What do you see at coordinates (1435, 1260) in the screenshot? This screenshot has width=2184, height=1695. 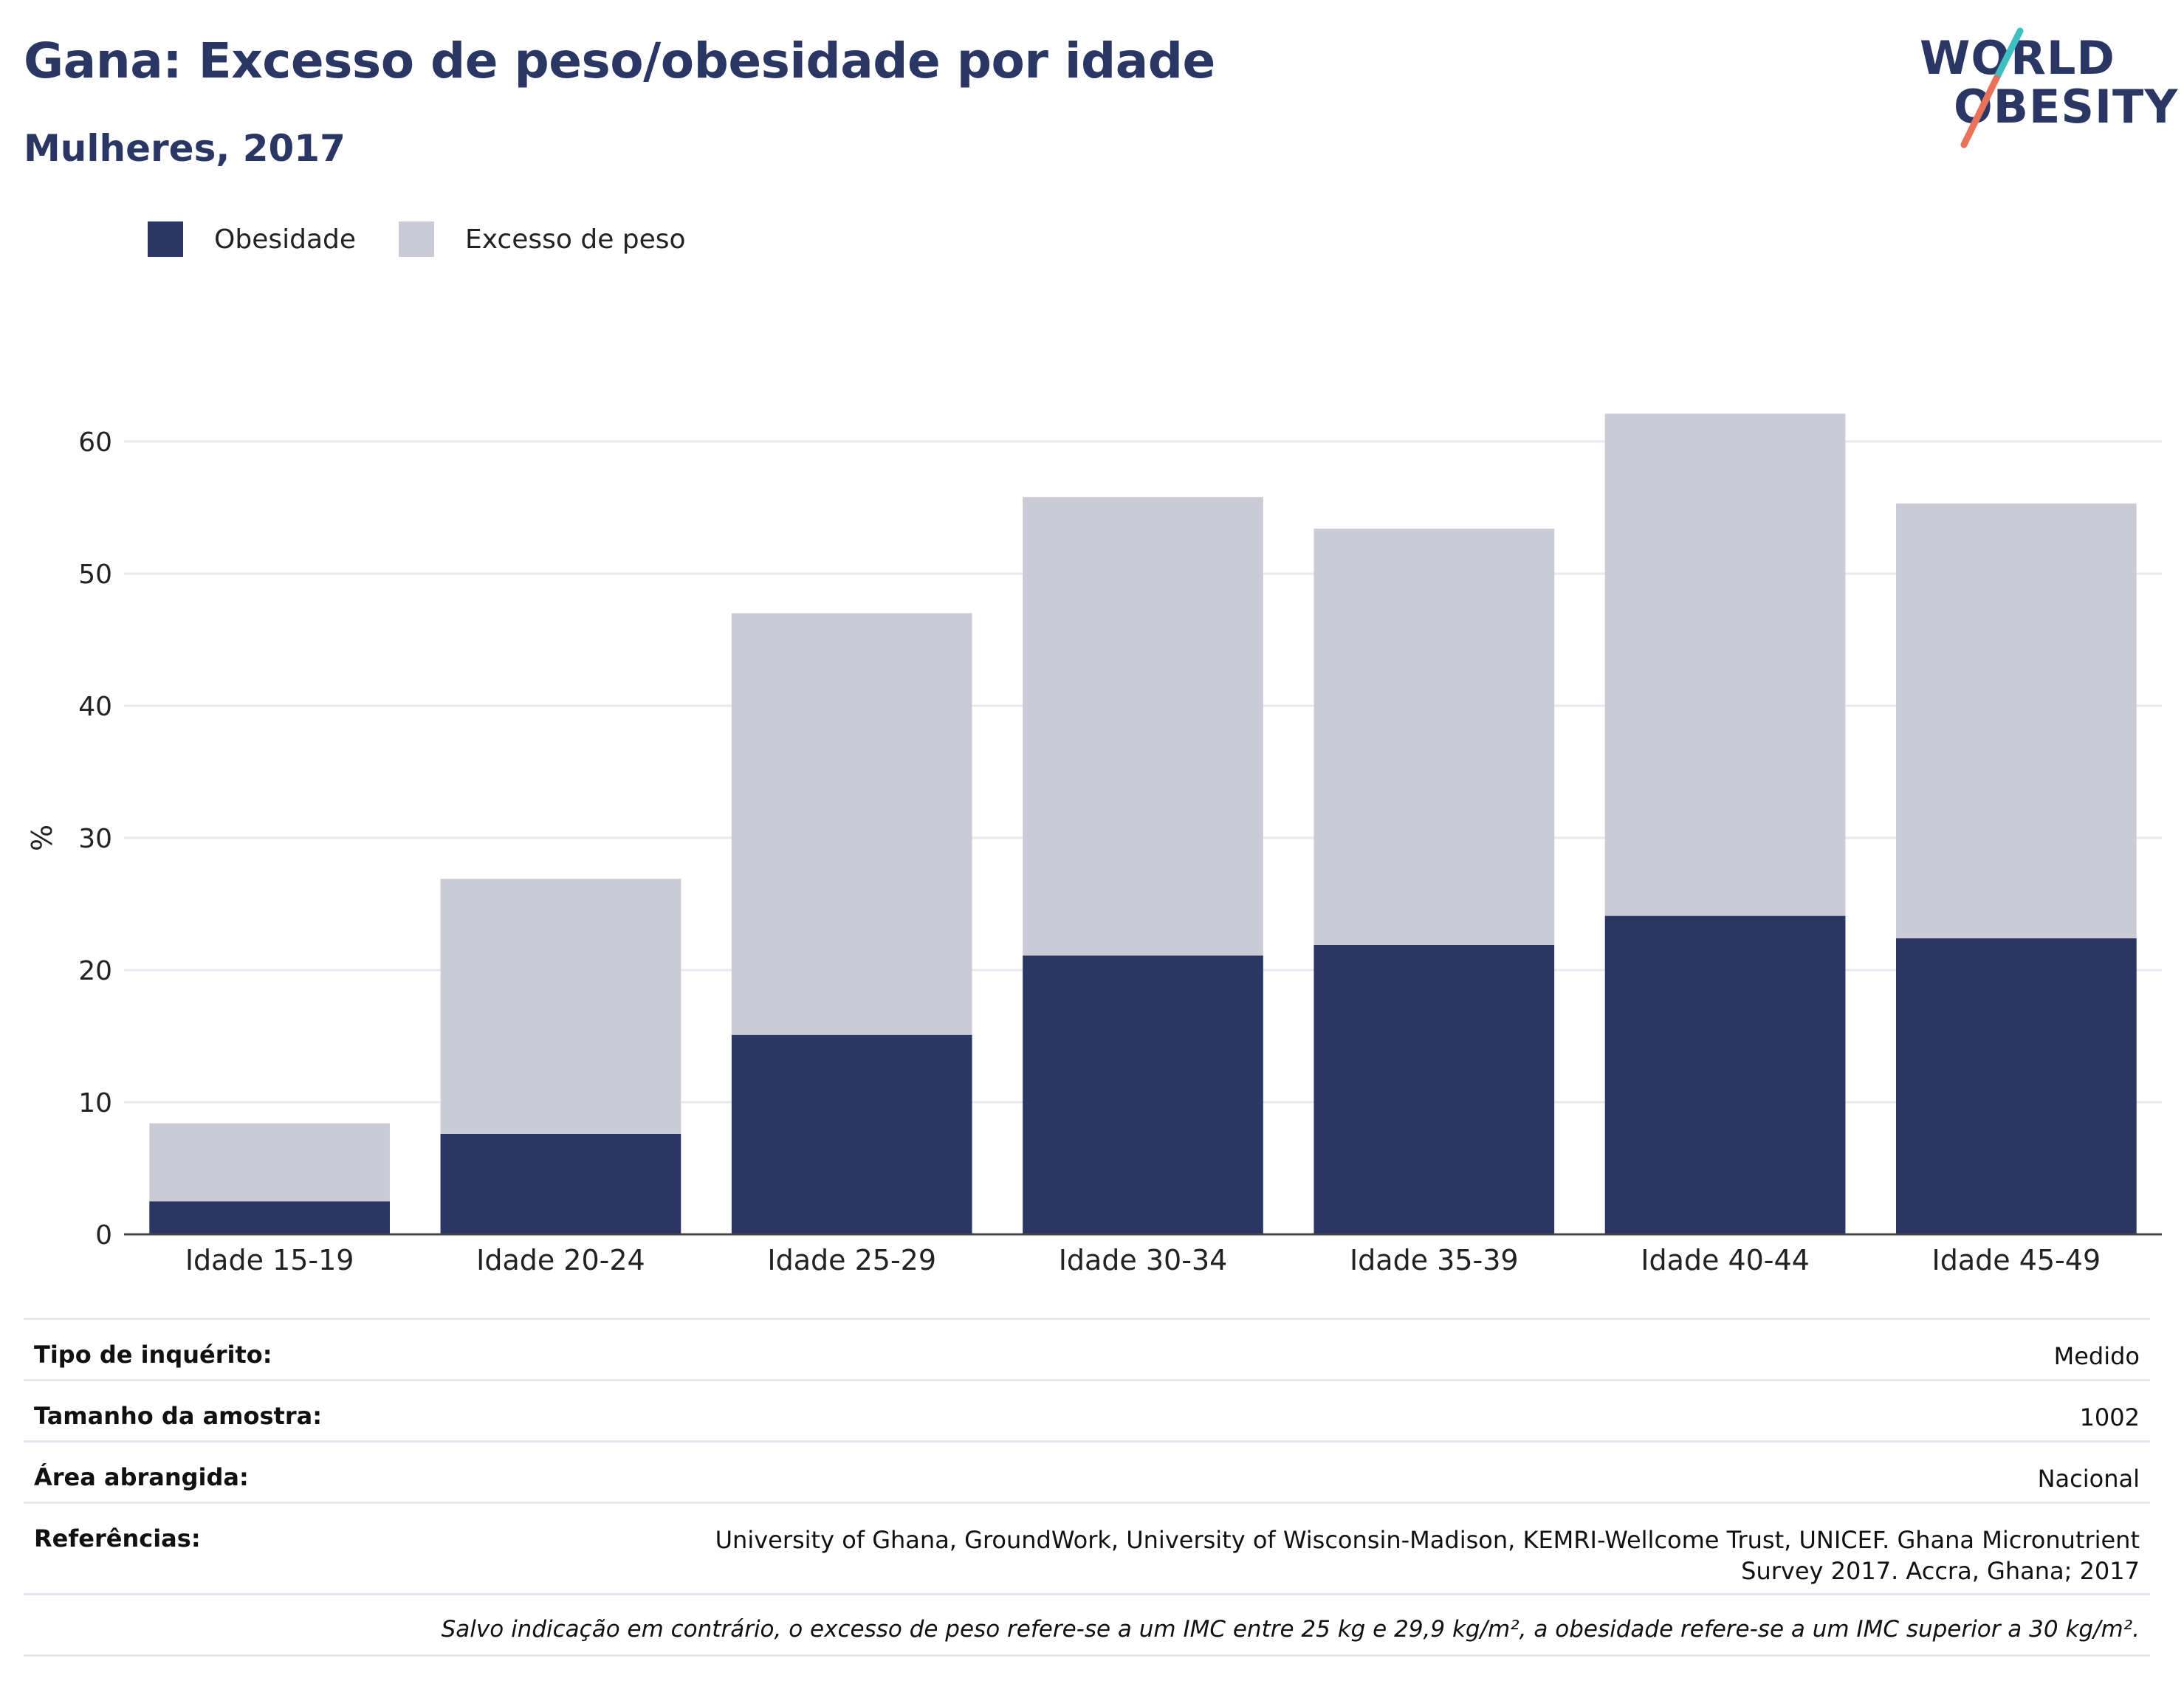 I see `x-tick-label: Idade 35-39` at bounding box center [1435, 1260].